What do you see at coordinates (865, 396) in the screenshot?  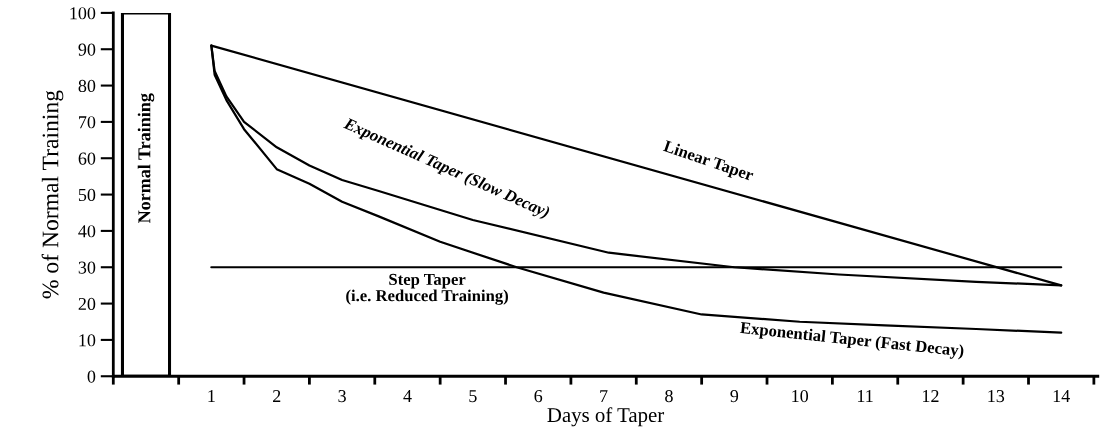 I see `x-tick-label: 11` at bounding box center [865, 396].